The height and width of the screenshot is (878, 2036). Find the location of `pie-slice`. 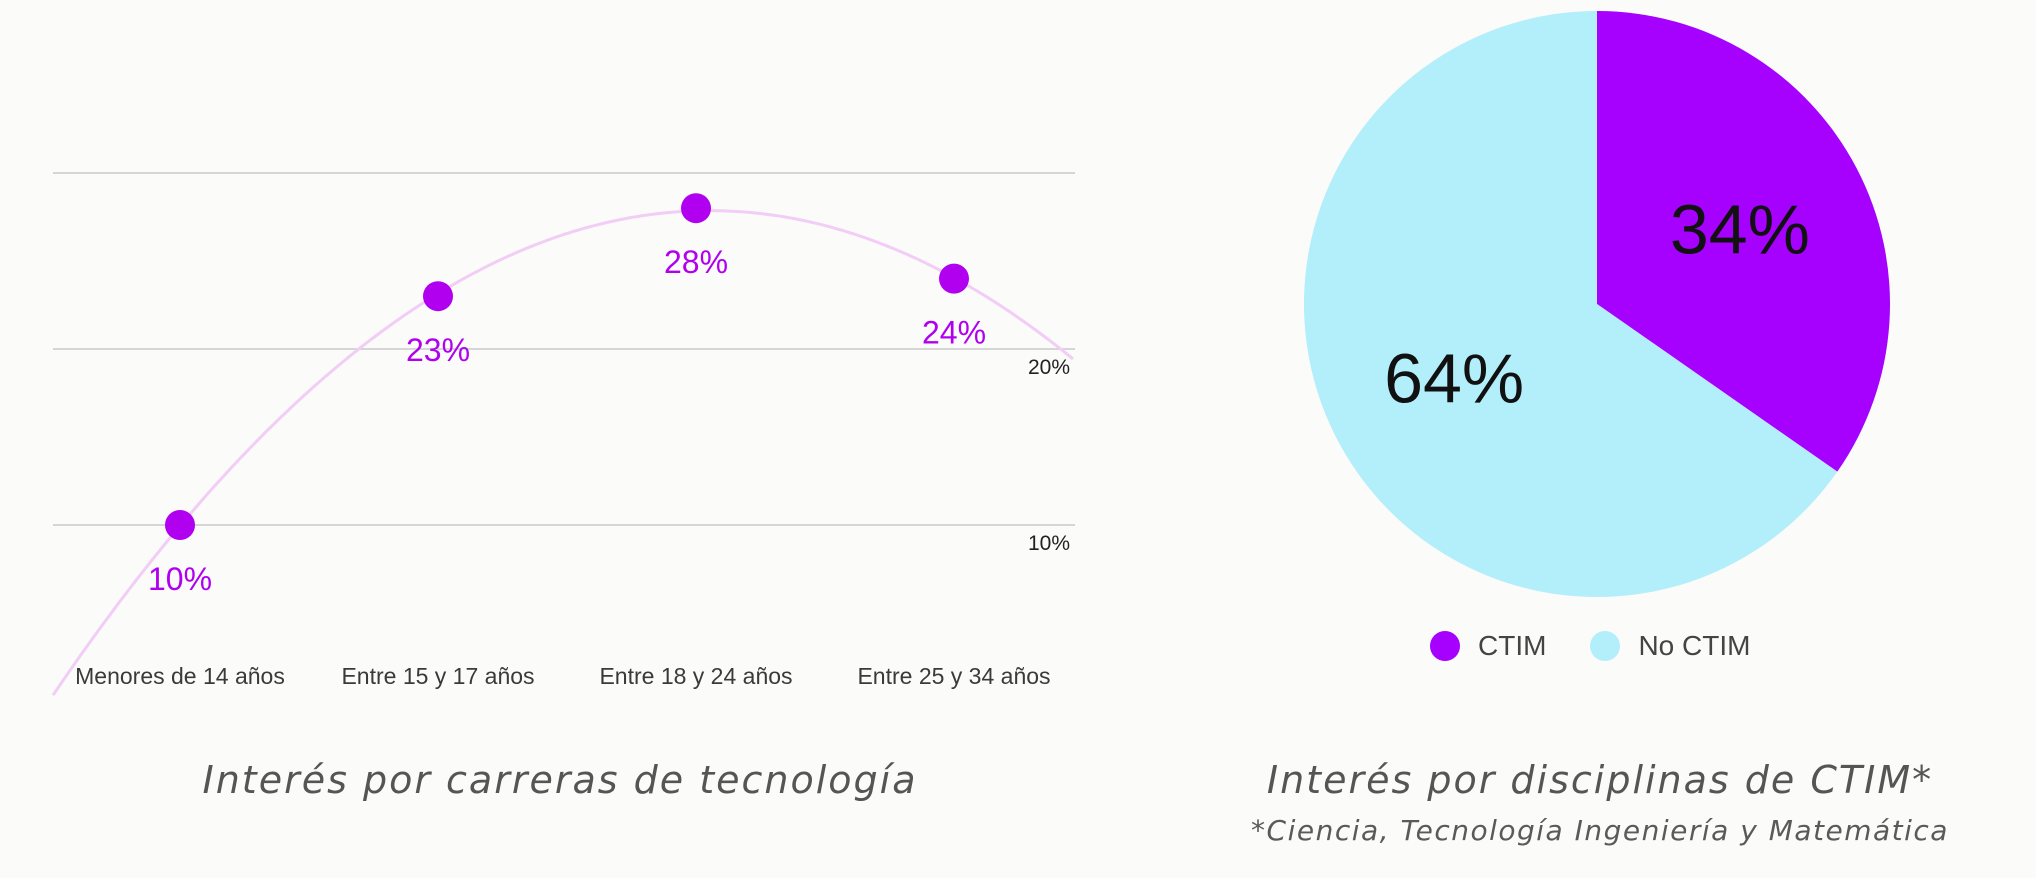

pie-slice is located at coordinates (1743, 241).